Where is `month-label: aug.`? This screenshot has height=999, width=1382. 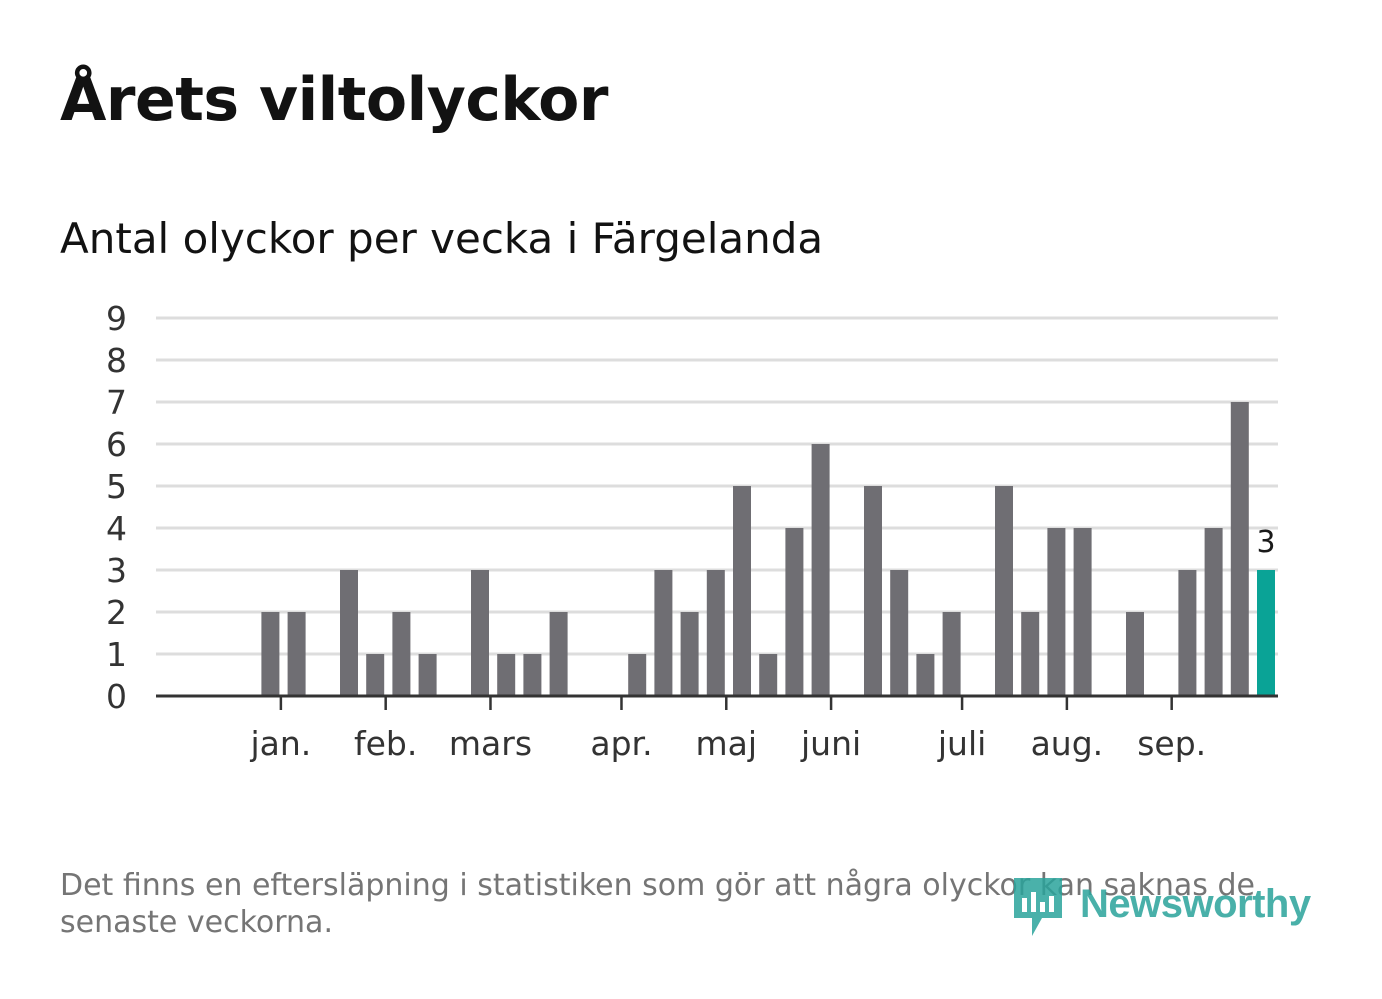
month-label: aug. is located at coordinates (1067, 743).